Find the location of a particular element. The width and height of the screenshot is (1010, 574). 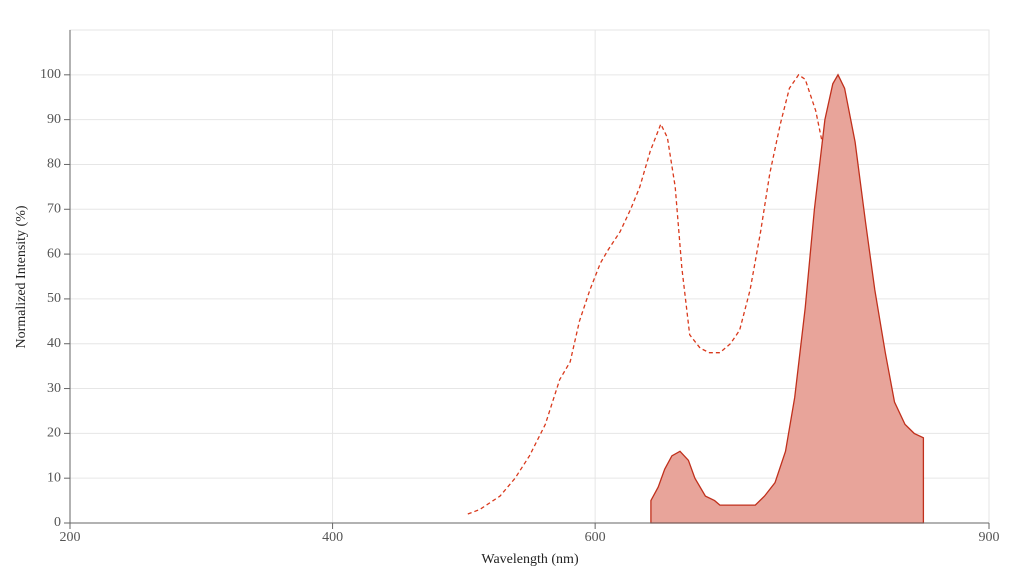

y-tick-label: 0 is located at coordinates (57, 522).